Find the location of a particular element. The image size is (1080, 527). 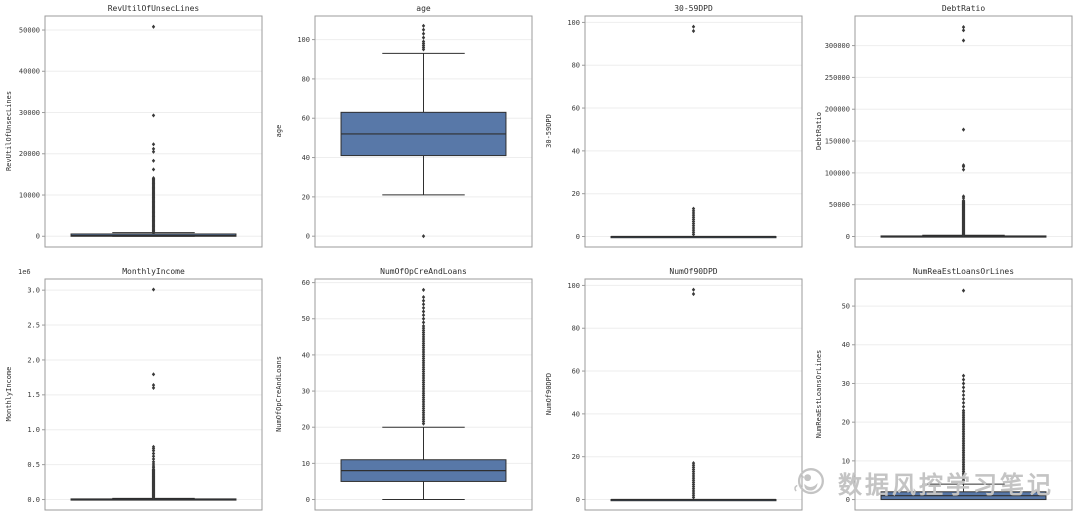

plot-title: MonthlyIncome is located at coordinates (153, 271).